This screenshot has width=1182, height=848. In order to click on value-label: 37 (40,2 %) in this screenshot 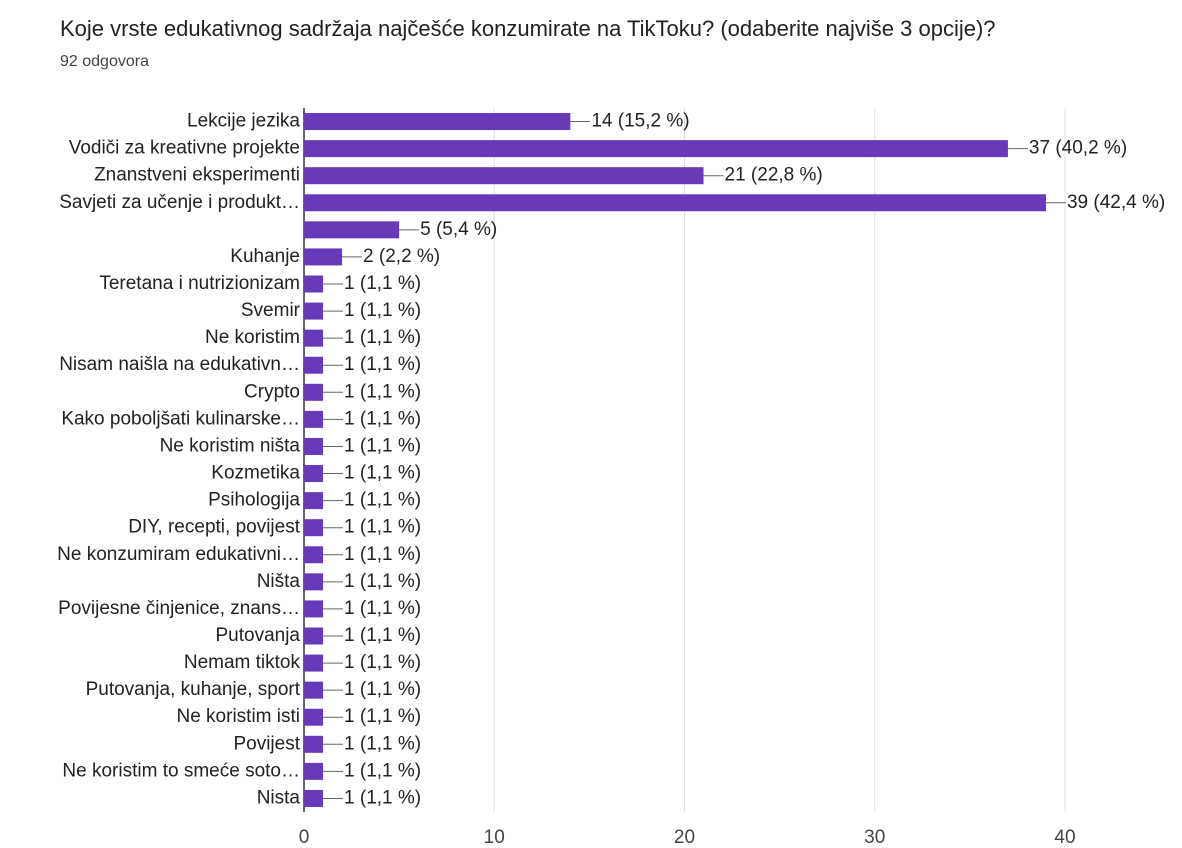, I will do `click(1078, 148)`.